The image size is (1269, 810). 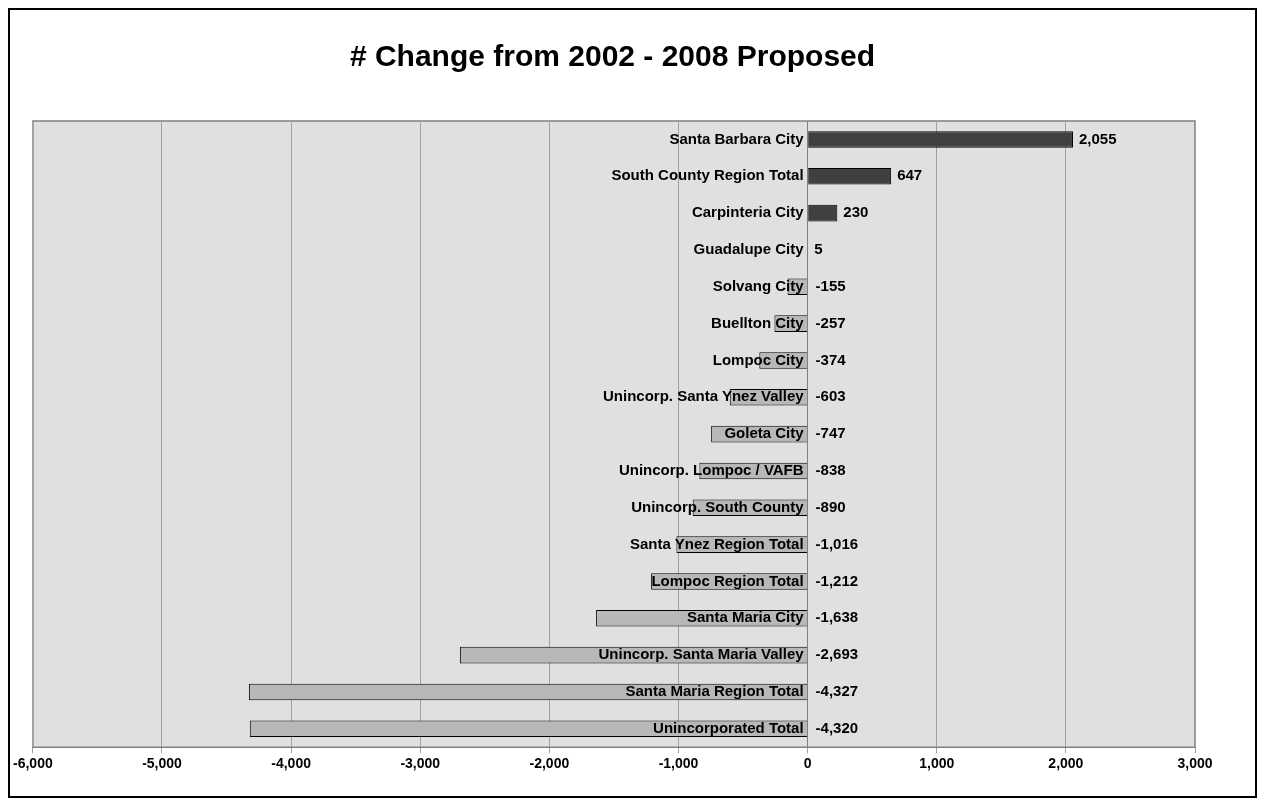 I want to click on y-tick-label: Buellton City, so click(x=758, y=322).